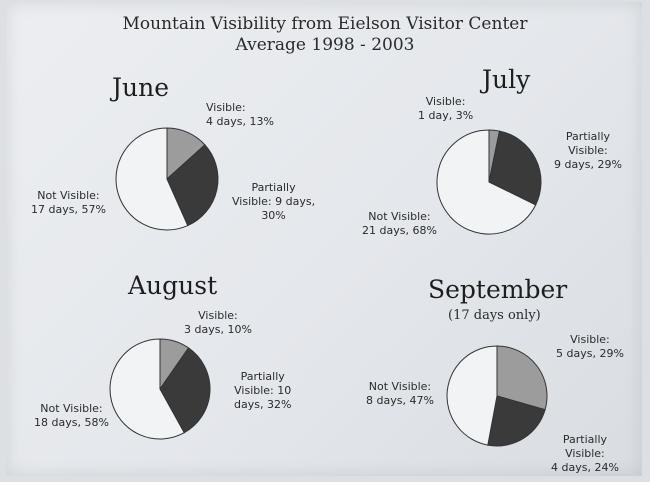 Image resolution: width=650 pixels, height=482 pixels. Describe the element at coordinates (68, 209) in the screenshot. I see `label-line: 17 days, 57%` at that location.